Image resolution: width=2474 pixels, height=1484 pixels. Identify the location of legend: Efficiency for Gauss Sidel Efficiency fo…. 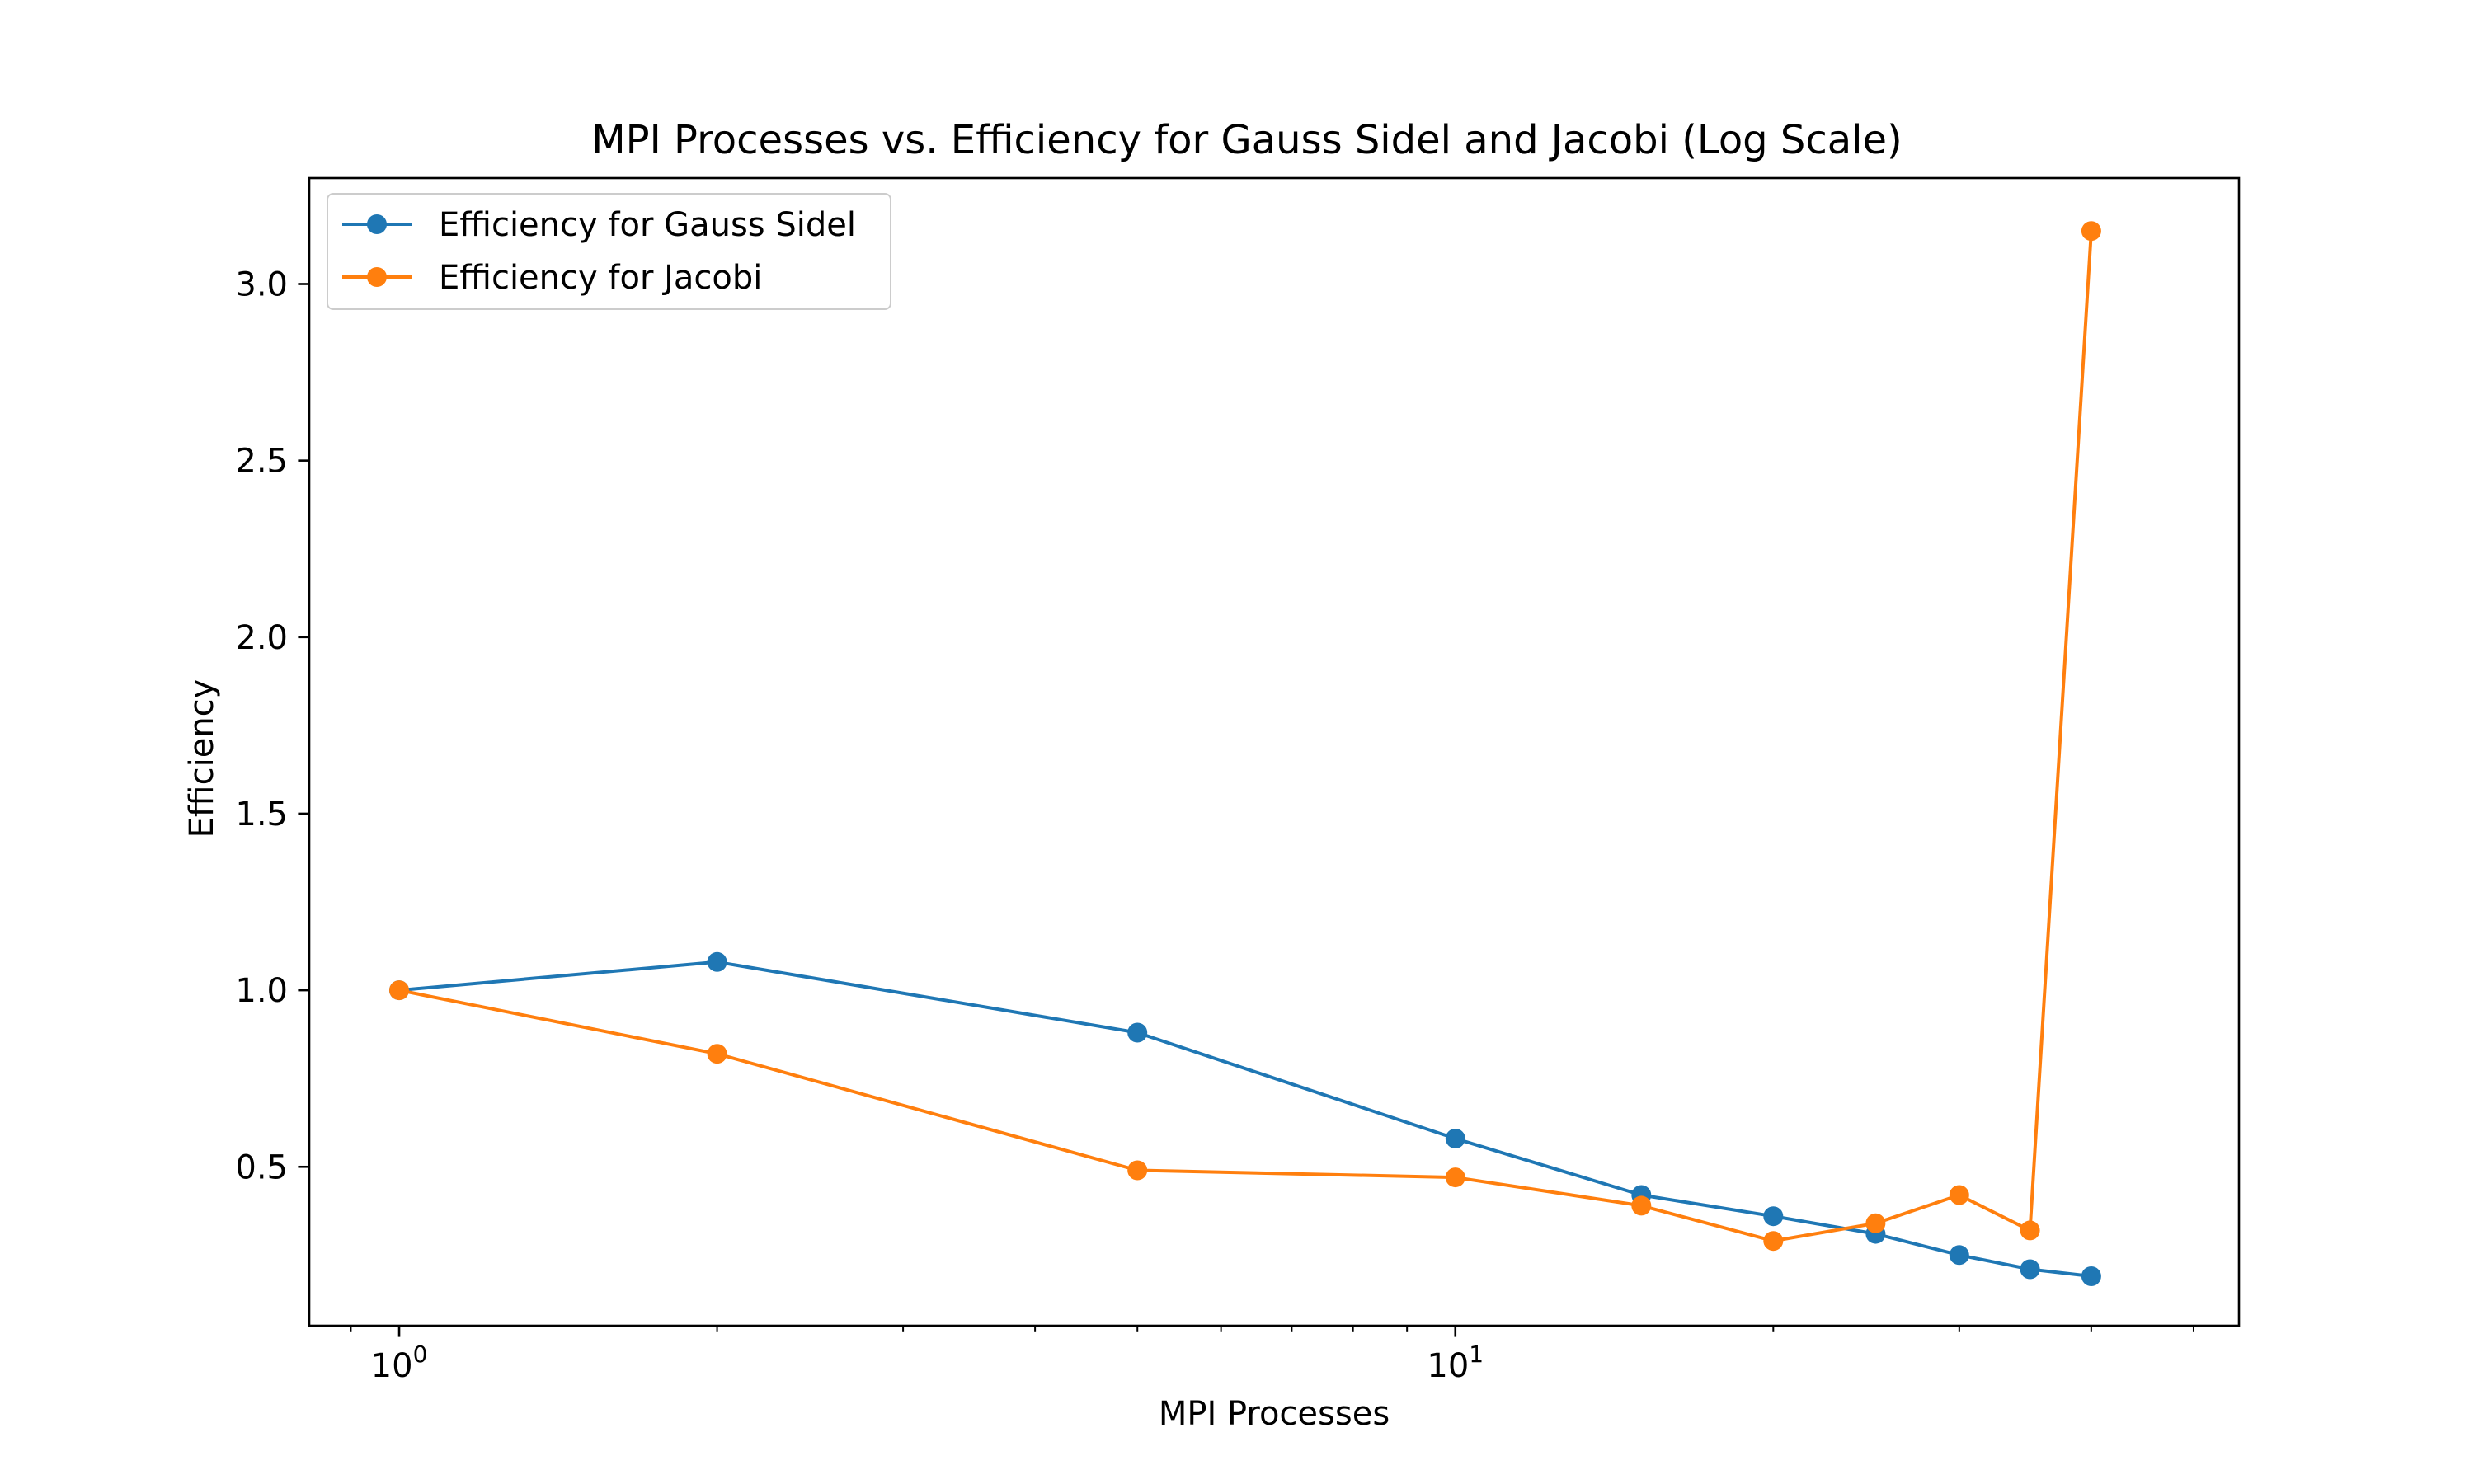
(609, 251).